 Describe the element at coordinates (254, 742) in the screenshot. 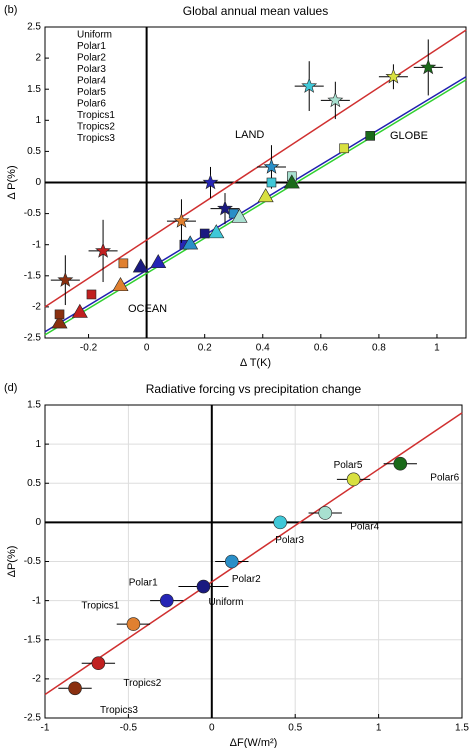

I see `x-axis-label: ΔF(W/m²)` at that location.